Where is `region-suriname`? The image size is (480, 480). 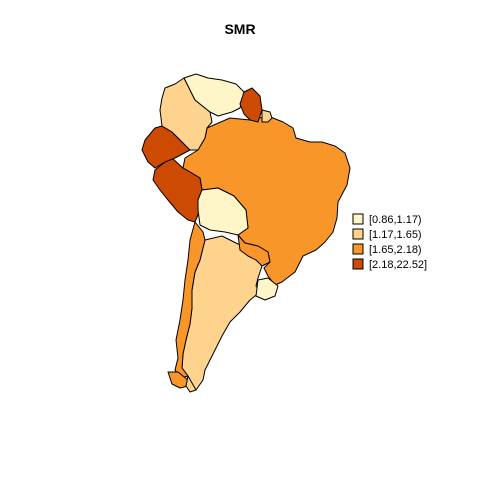 region-suriname is located at coordinates (267, 116).